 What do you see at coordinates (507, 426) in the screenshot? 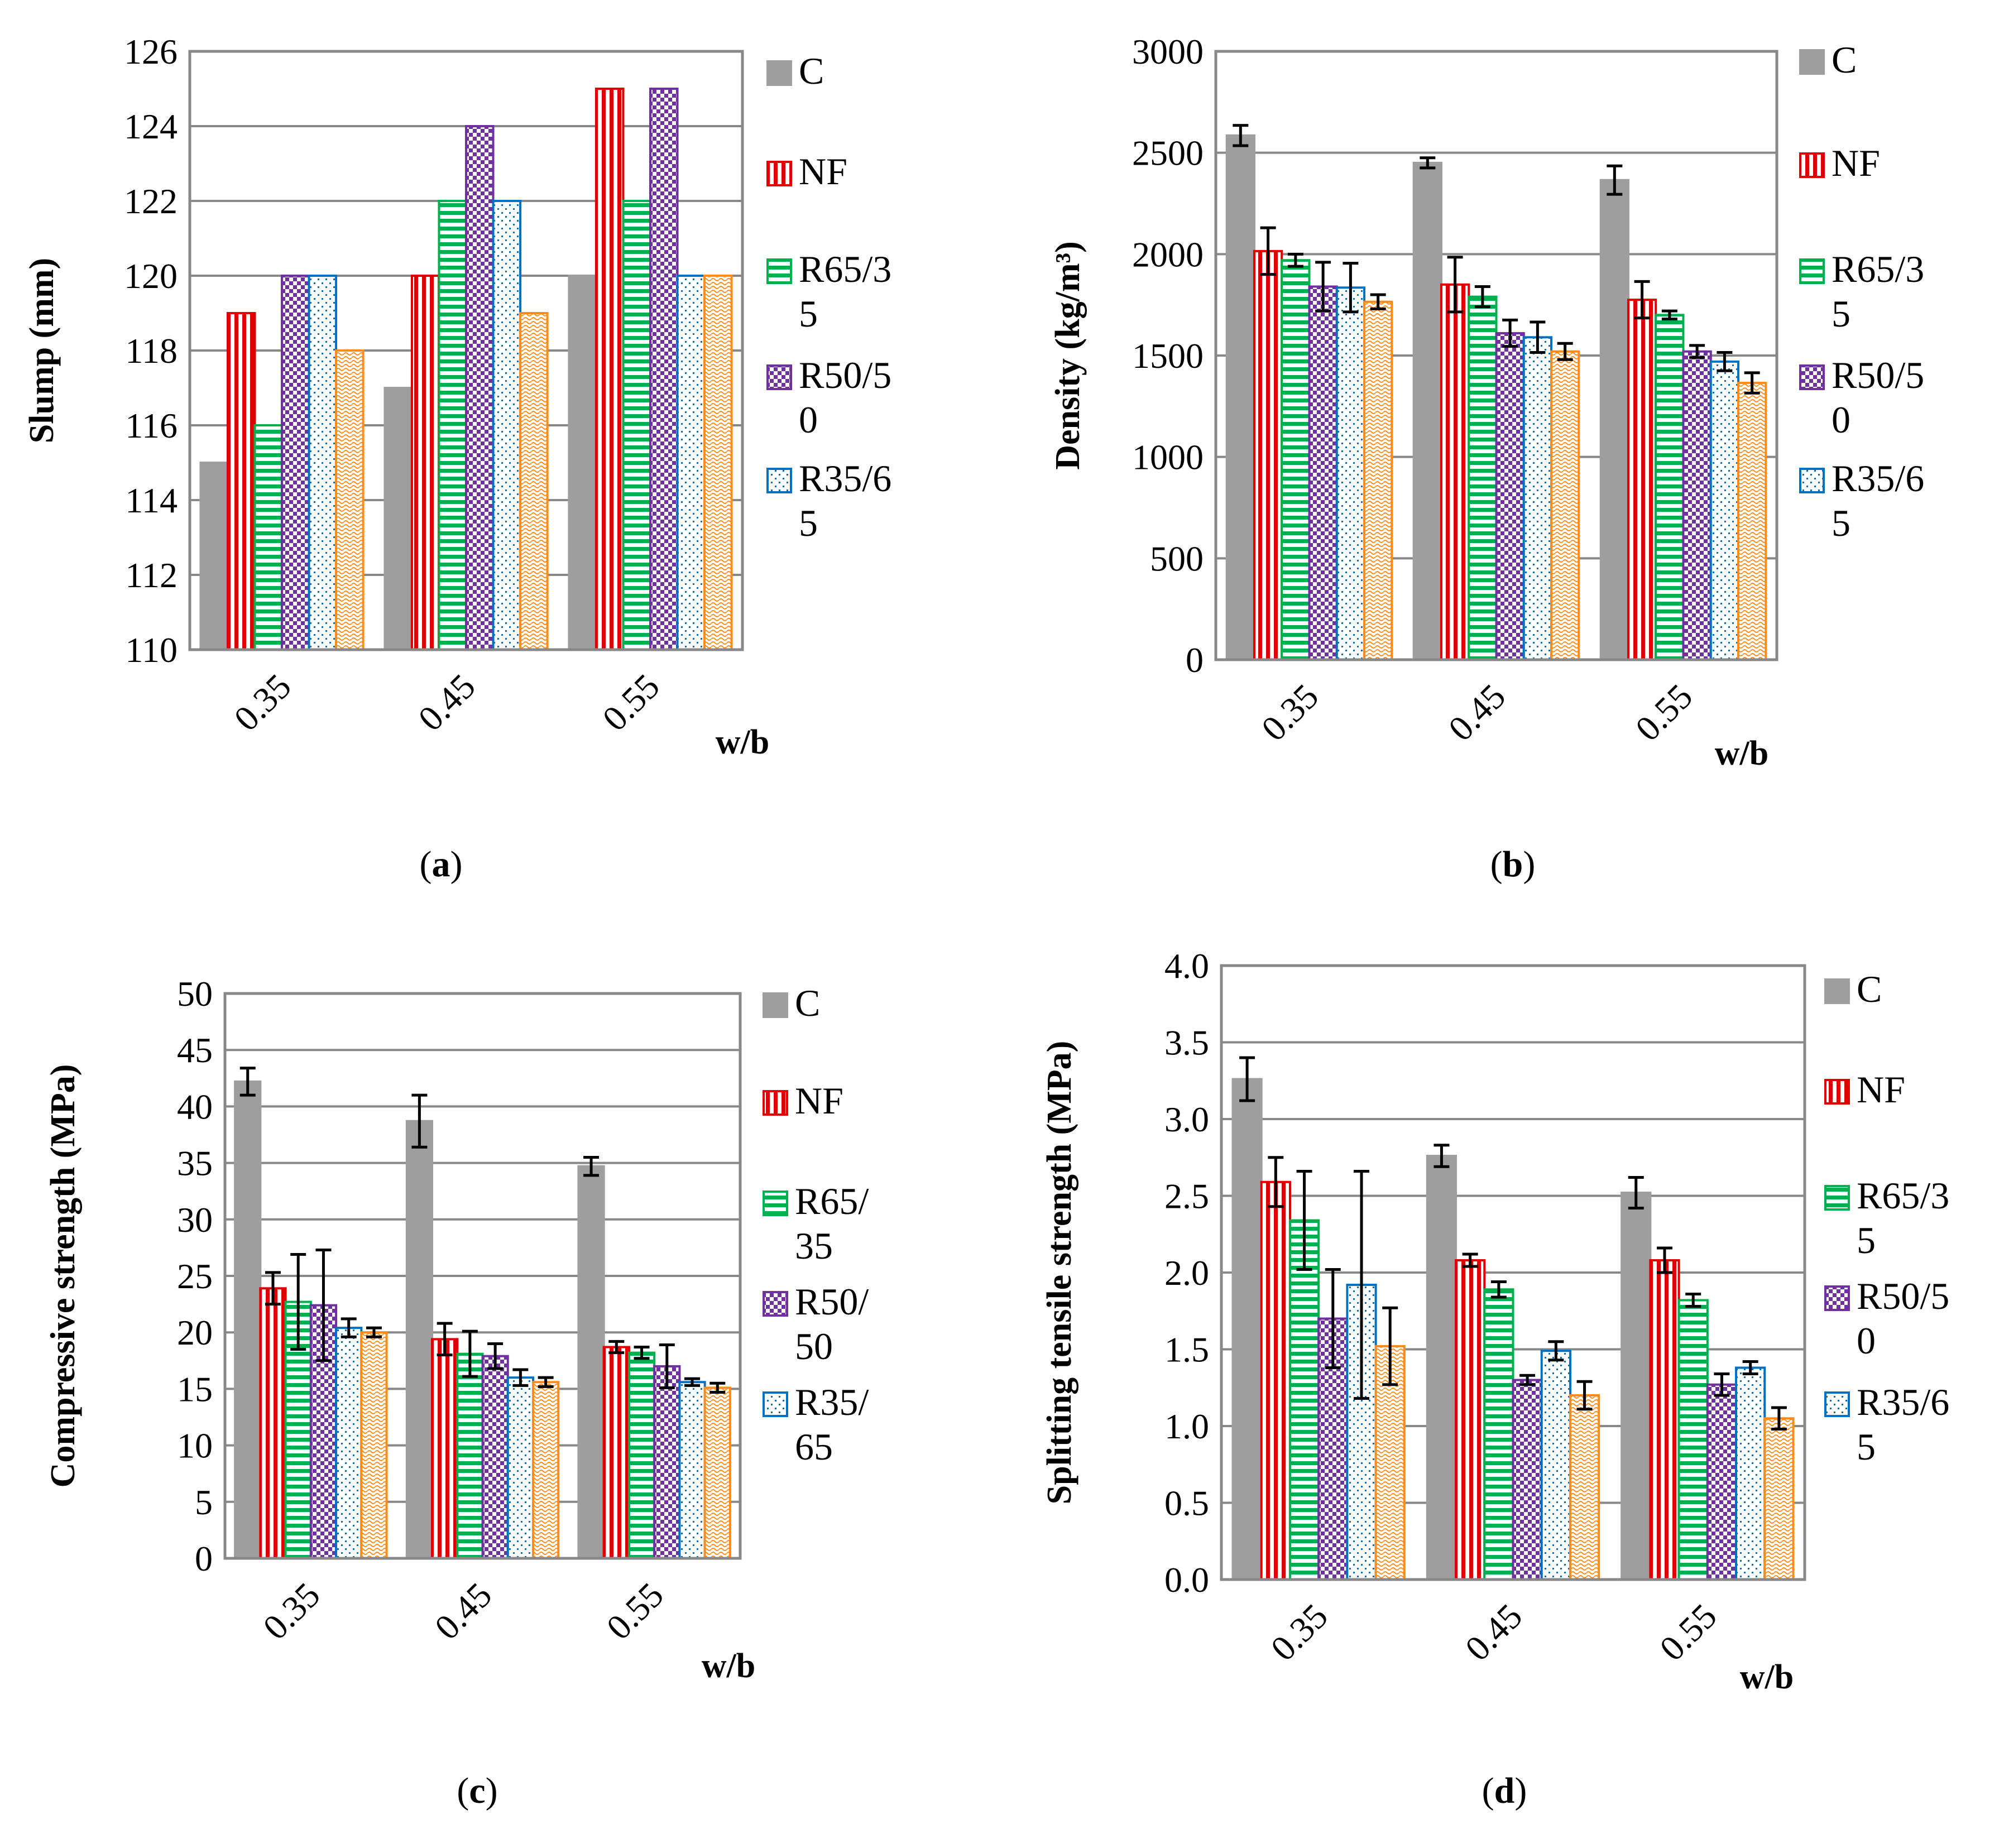
I see `bar-a-s4-c1` at bounding box center [507, 426].